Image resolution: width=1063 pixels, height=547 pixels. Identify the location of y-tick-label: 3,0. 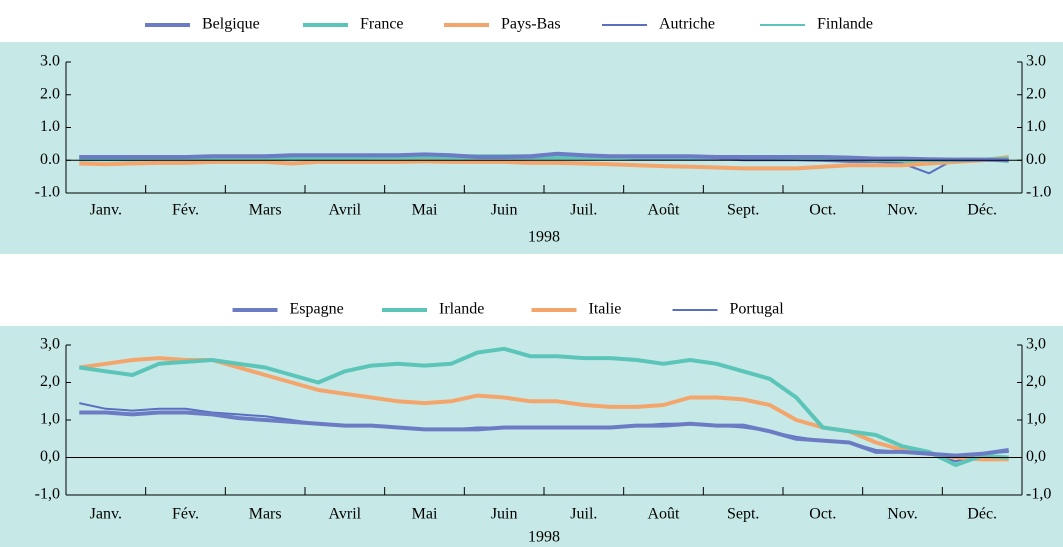
(50, 344).